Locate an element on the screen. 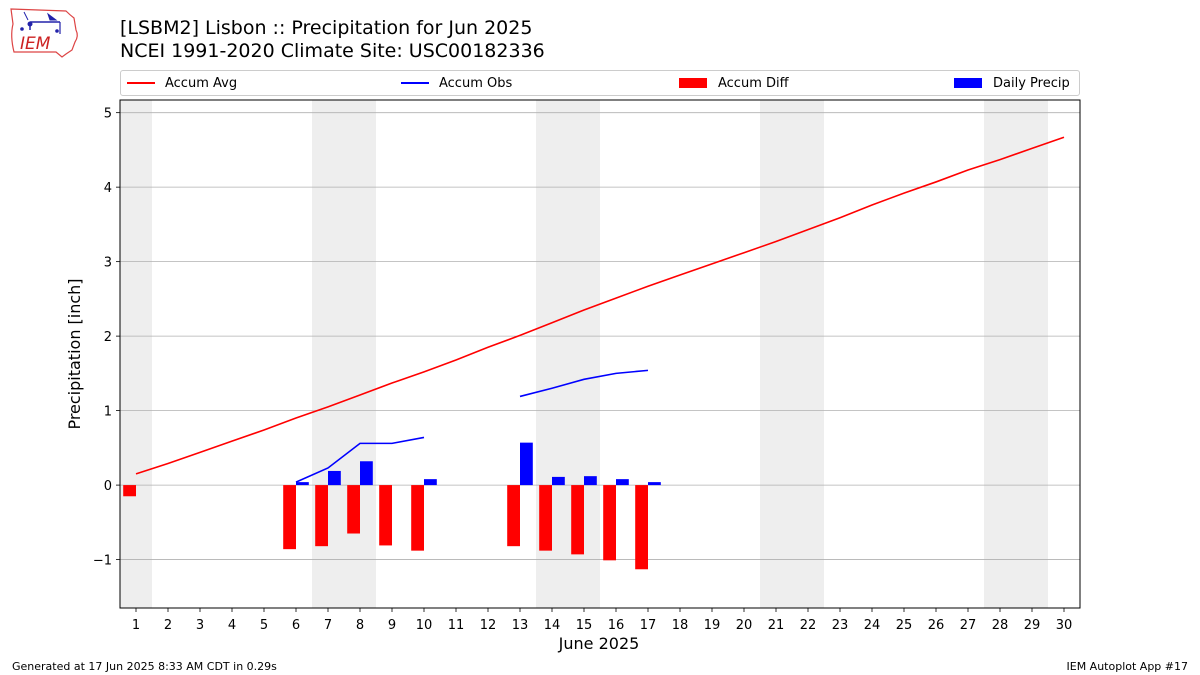 This screenshot has height=675, width=1200. footer-app-text: IEM Autoplot App #17 is located at coordinates (1127, 666).